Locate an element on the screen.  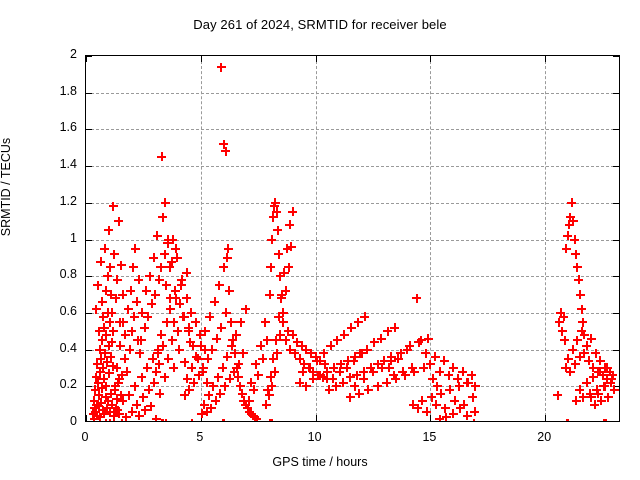
y-axis-tick-label: 1 is located at coordinates (73, 237).